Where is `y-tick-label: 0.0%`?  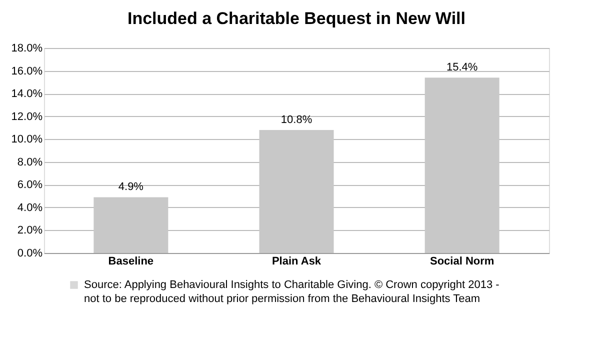
y-tick-label: 0.0% is located at coordinates (30, 254).